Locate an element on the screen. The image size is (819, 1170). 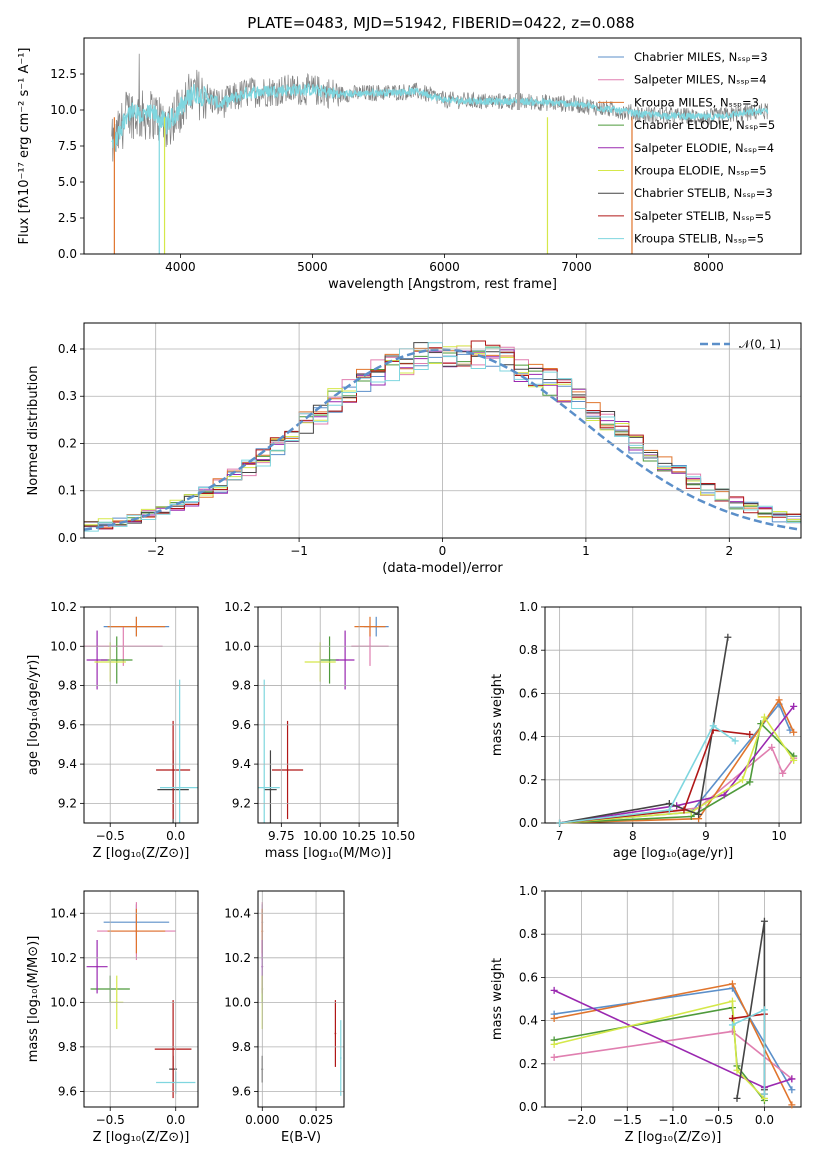
spectrum-model-line is located at coordinates (440, 117).